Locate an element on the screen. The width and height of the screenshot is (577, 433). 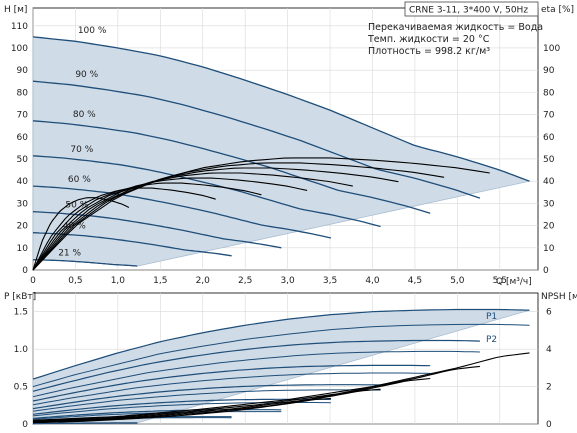
y-axis-label-h: H [м] is located at coordinates (15, 10).